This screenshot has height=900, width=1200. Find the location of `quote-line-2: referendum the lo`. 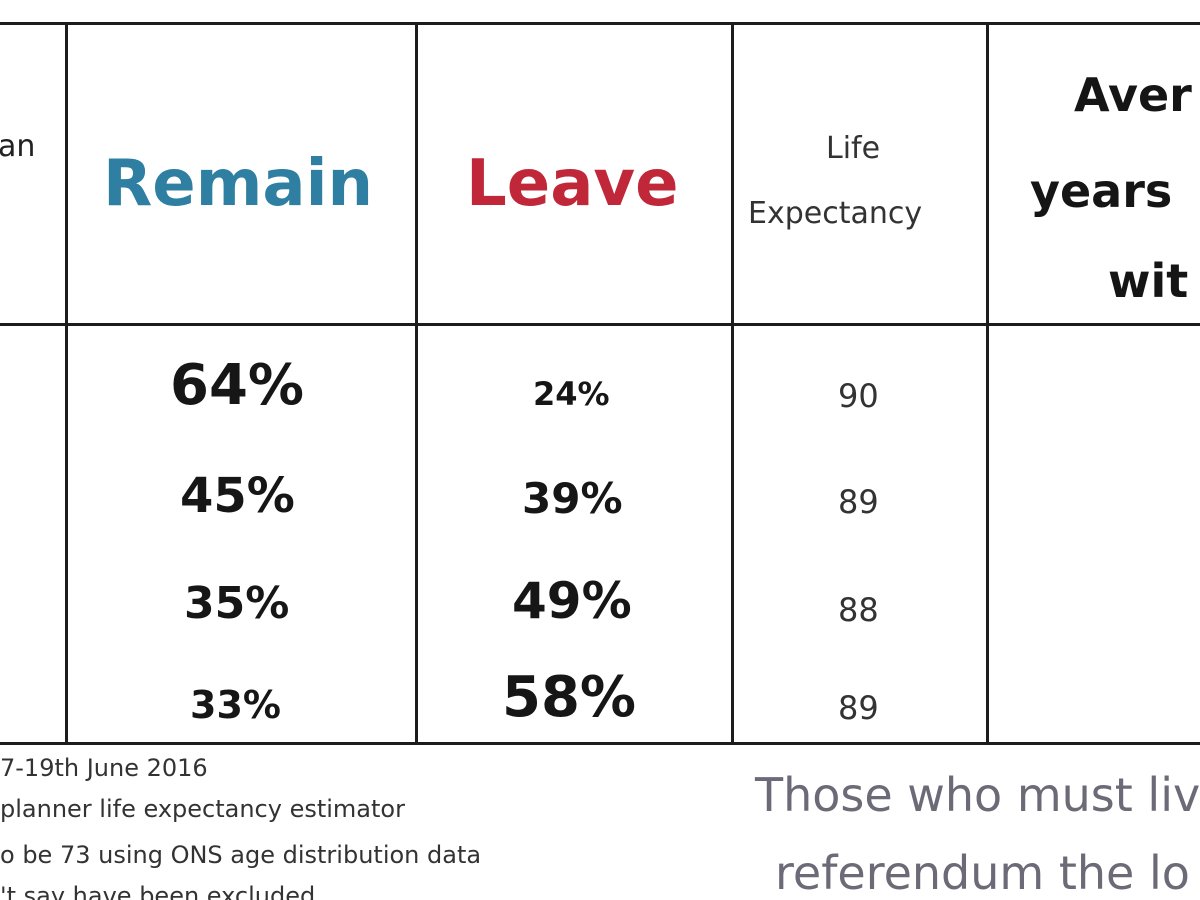

quote-line-2: referendum the lo is located at coordinates (982, 873).